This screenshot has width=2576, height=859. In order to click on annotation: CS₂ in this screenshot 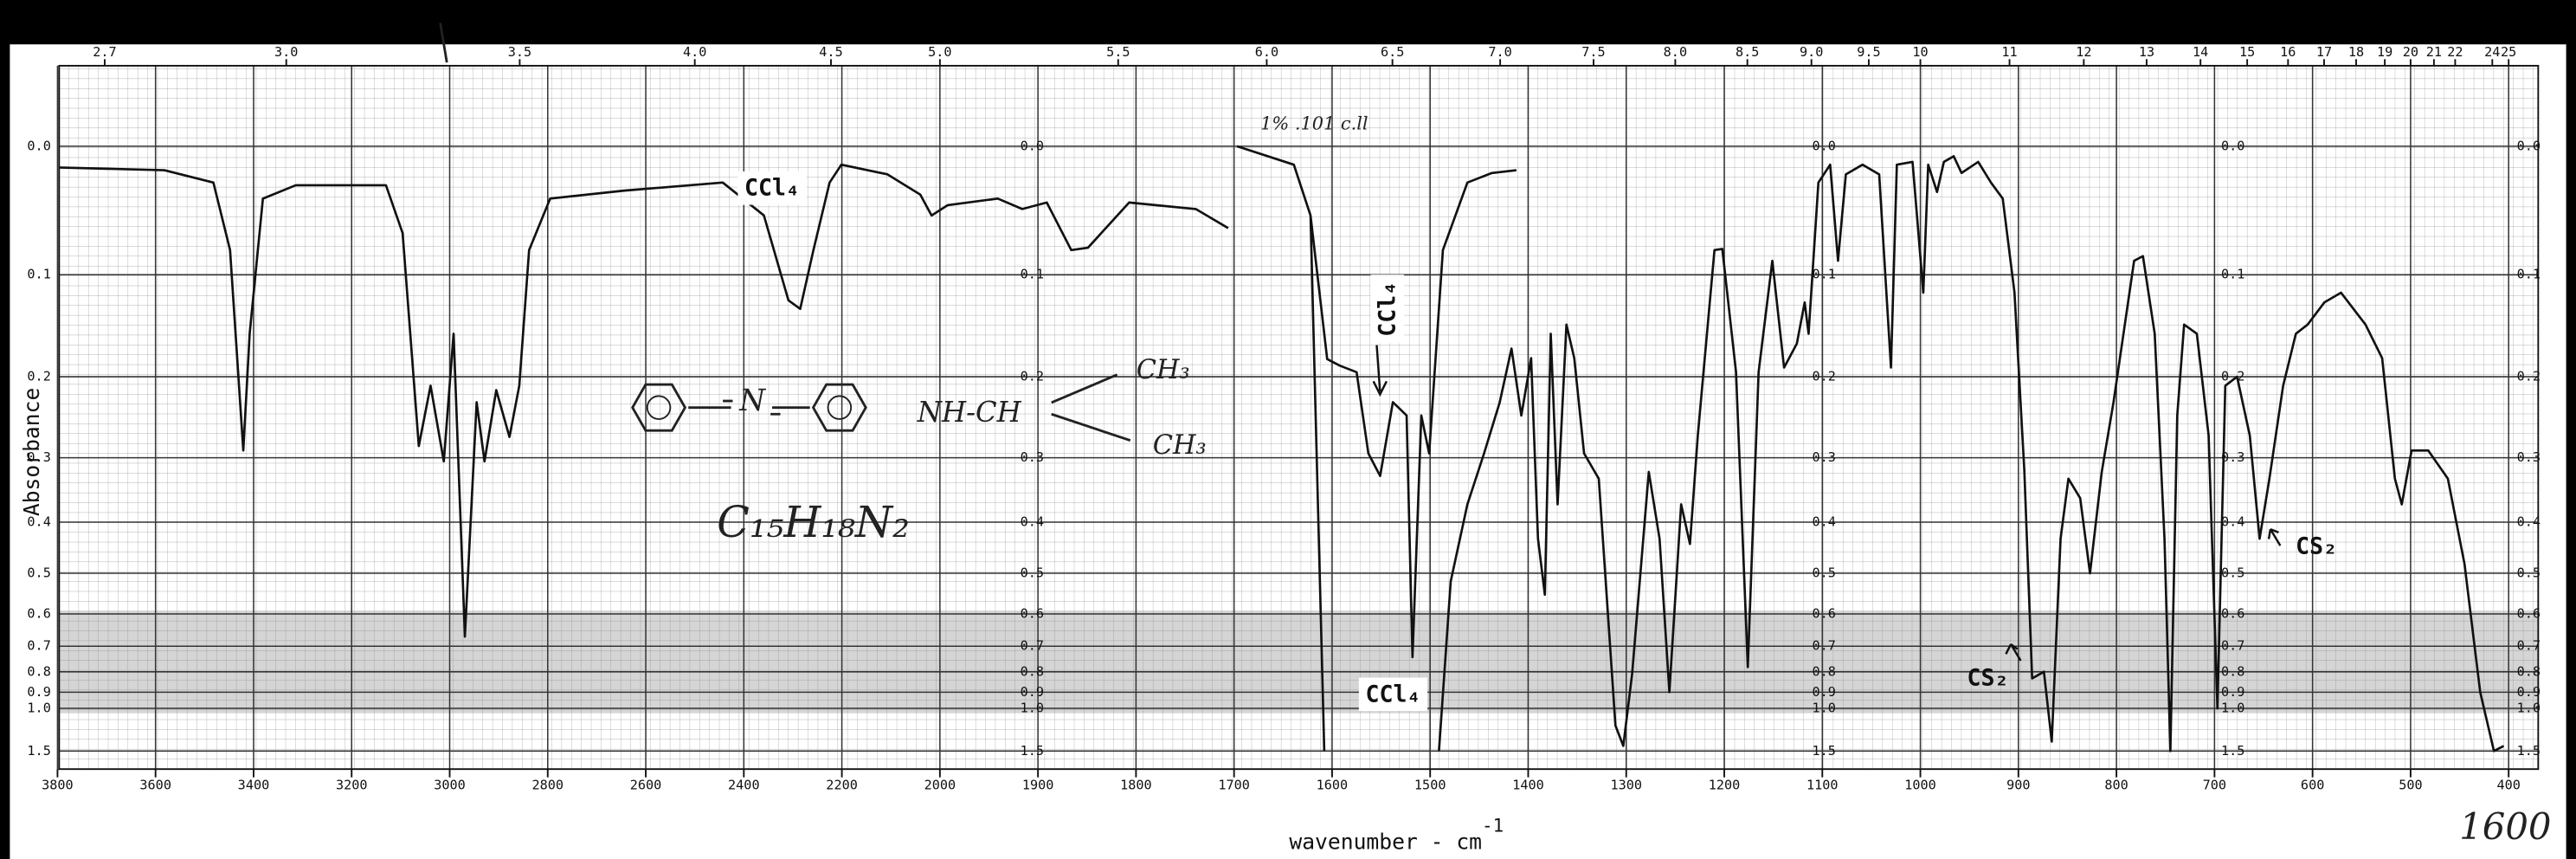, I will do `click(1988, 678)`.